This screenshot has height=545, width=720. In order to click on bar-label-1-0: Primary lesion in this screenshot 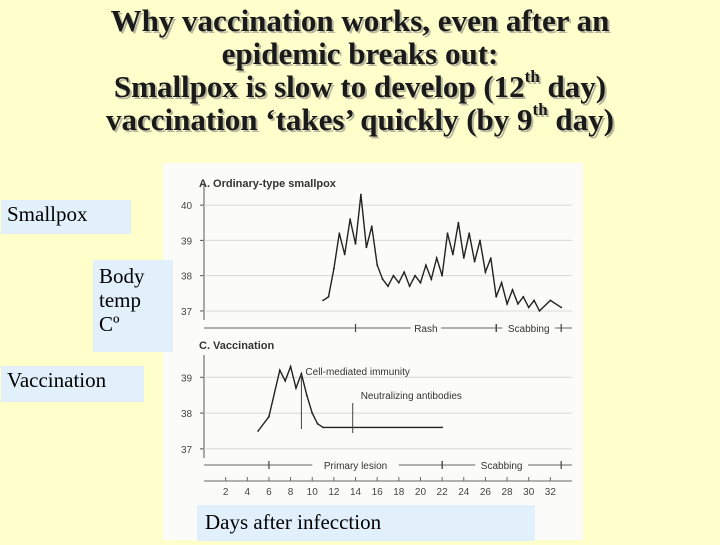, I will do `click(355, 466)`.